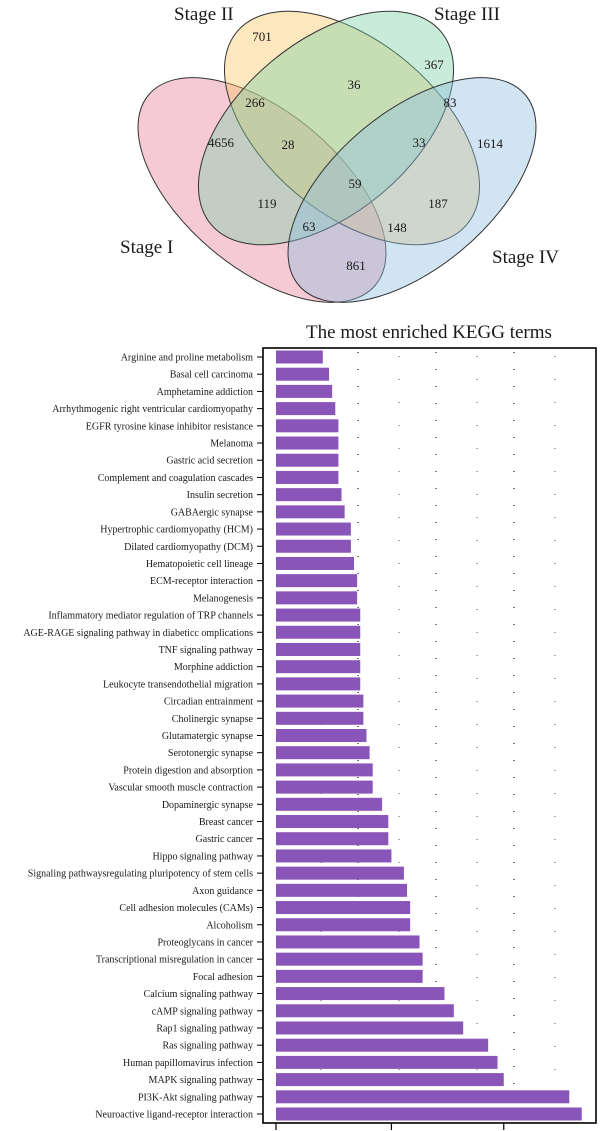 This screenshot has width=600, height=1131. Describe the element at coordinates (208, 805) in the screenshot. I see `category-label-27: Dopaminergic synapse` at that location.